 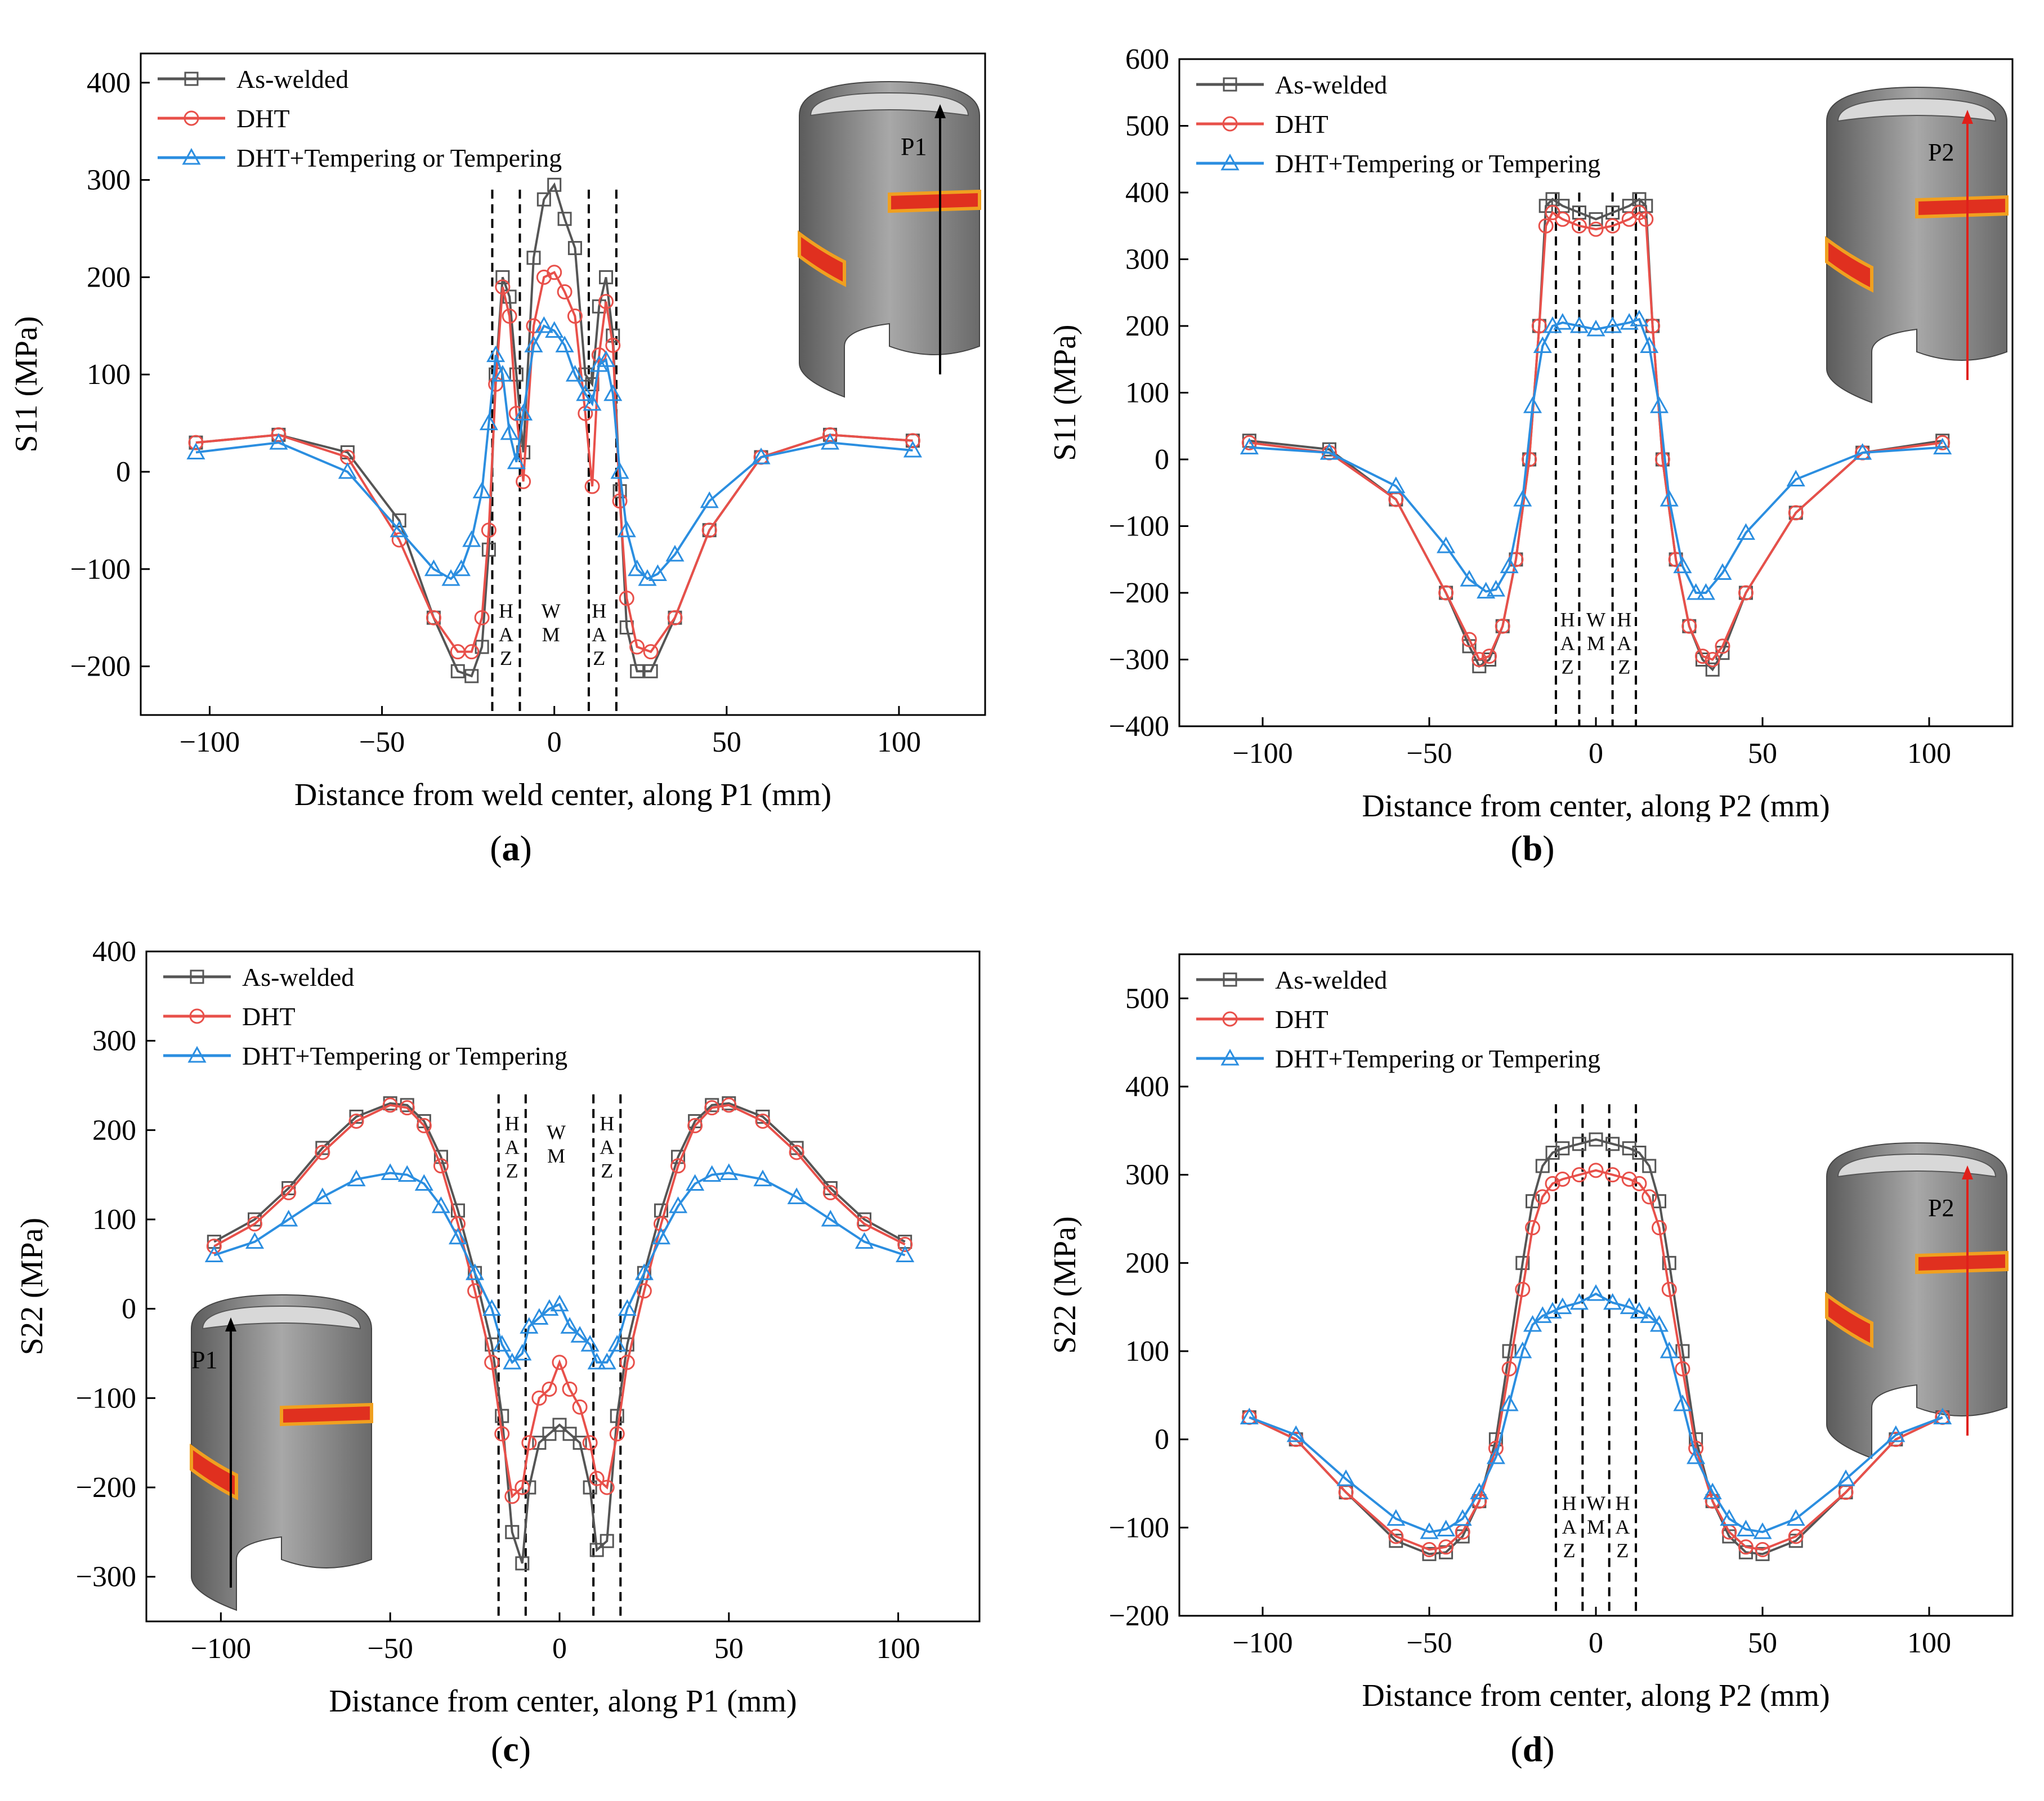 I want to click on weld-band-left, so click(x=214, y=1472).